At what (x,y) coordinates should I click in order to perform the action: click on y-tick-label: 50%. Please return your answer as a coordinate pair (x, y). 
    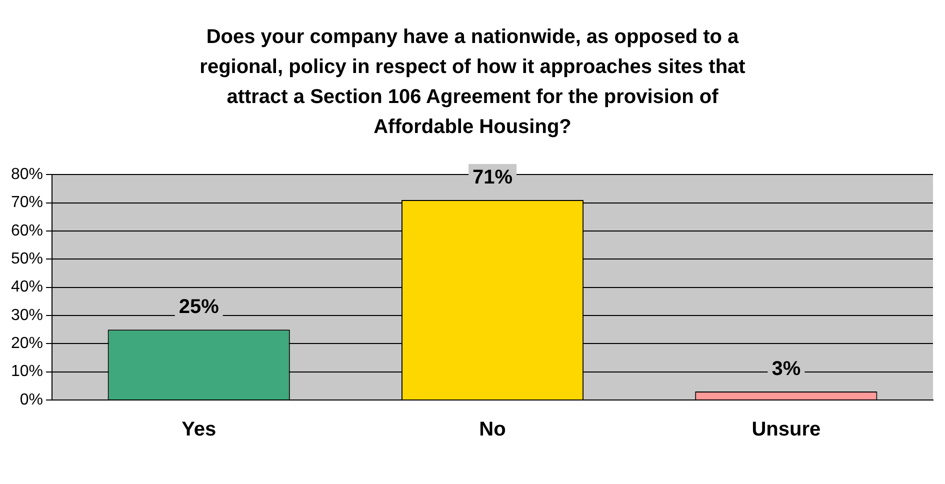
    Looking at the image, I should click on (27, 259).